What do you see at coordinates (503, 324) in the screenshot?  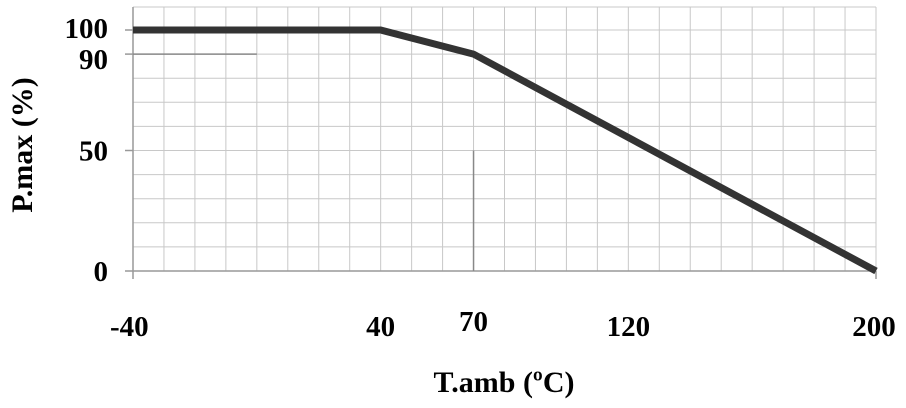 I see `x-tick-labels: -40 40 70 120 200` at bounding box center [503, 324].